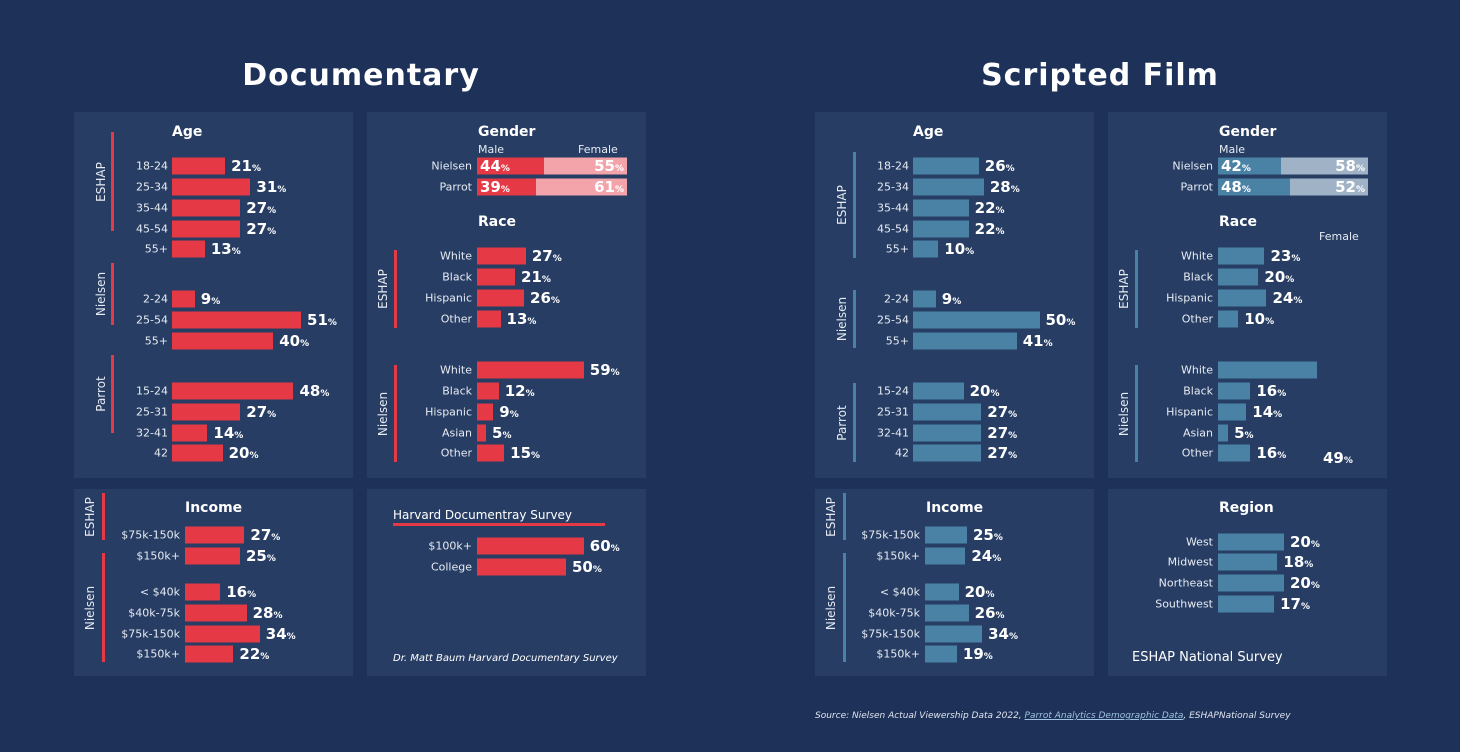 The width and height of the screenshot is (1460, 752). Describe the element at coordinates (928, 132) in the screenshot. I see `age-title: Age` at that location.